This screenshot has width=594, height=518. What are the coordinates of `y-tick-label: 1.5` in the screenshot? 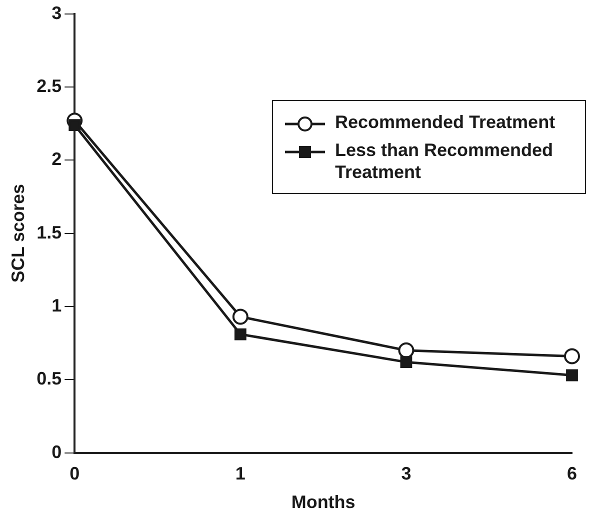 It's located at (49, 232).